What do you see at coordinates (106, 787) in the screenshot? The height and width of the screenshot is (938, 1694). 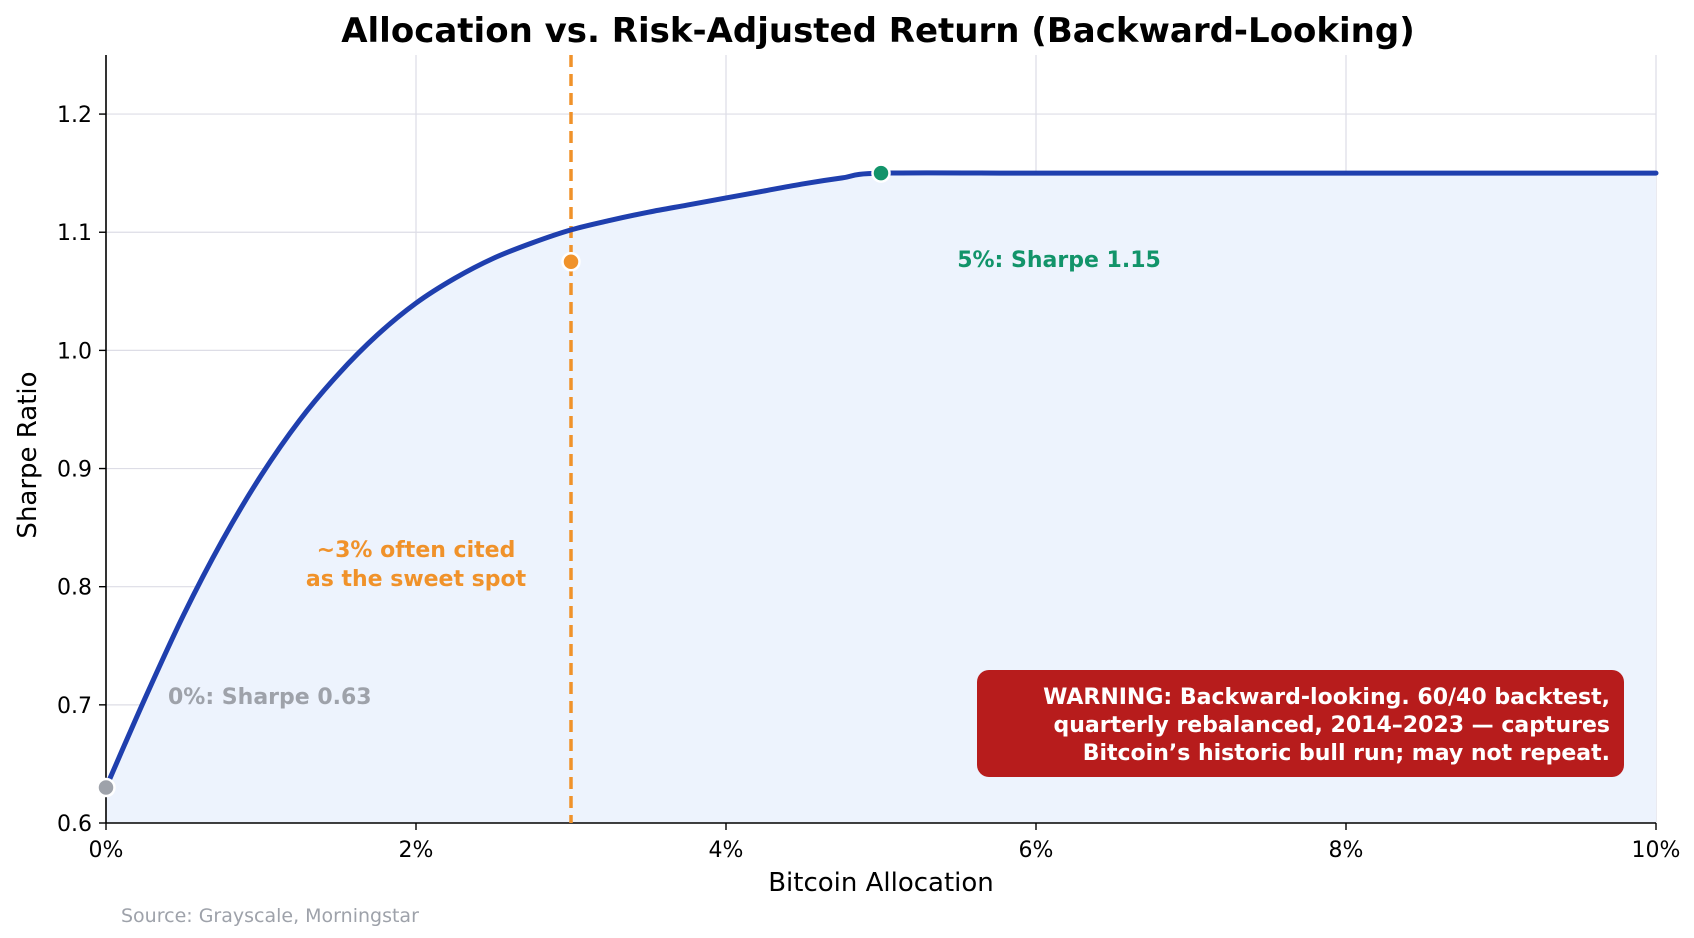 I see `start-marker` at bounding box center [106, 787].